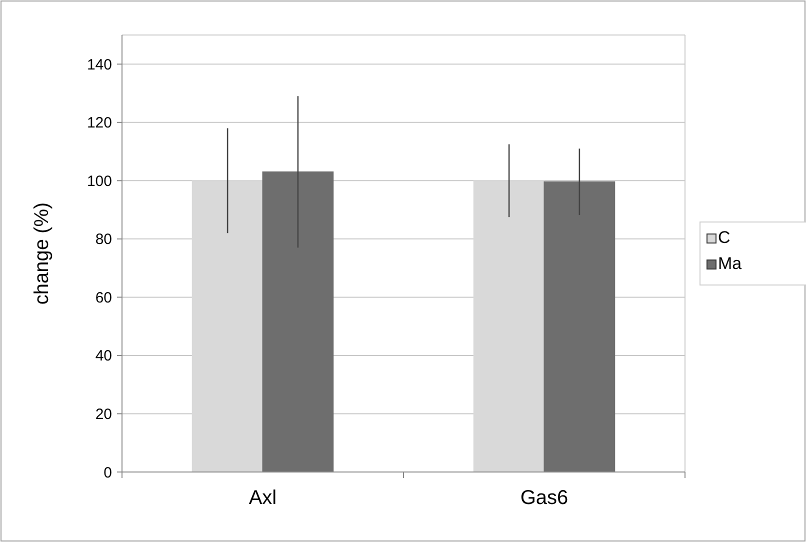 The width and height of the screenshot is (806, 542). Describe the element at coordinates (262, 498) in the screenshot. I see `x-tick-label: Axl` at that location.